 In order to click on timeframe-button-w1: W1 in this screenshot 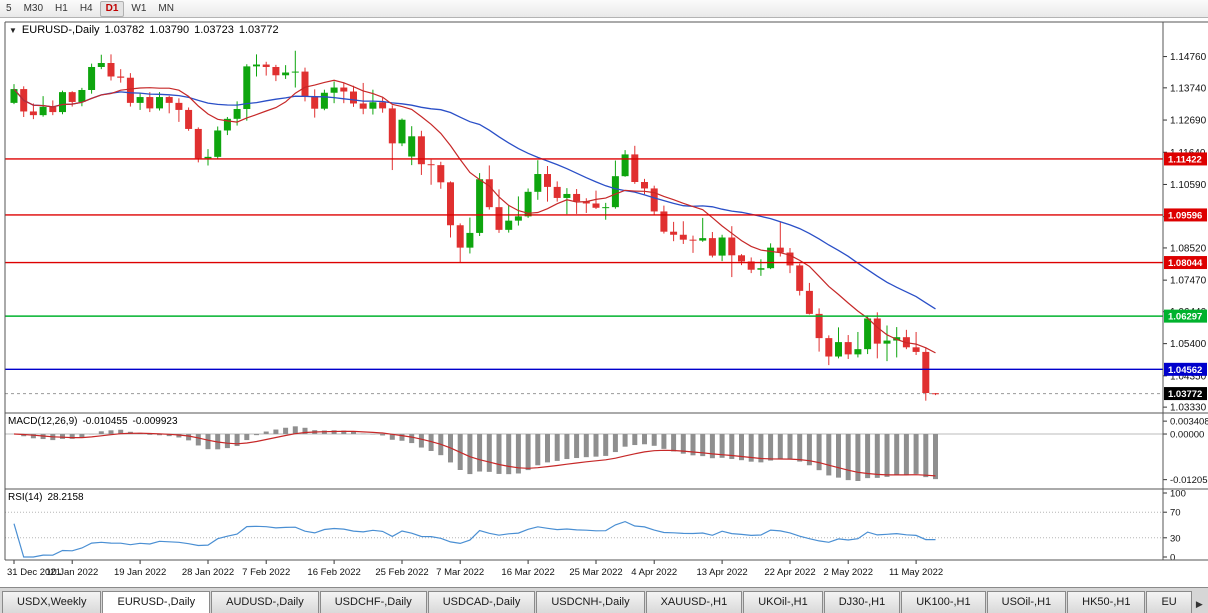, I will do `click(139, 8)`.